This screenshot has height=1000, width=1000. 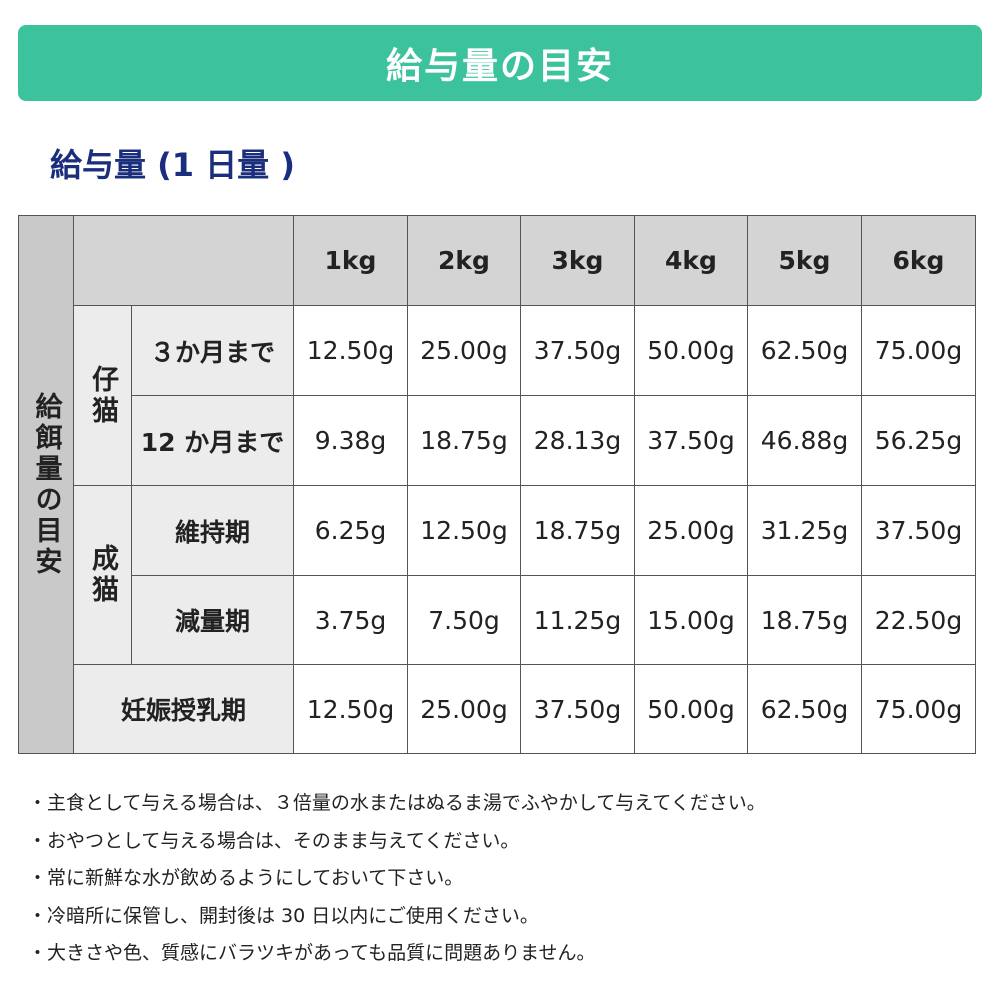 What do you see at coordinates (350, 260) in the screenshot?
I see `column-header: 1kg` at bounding box center [350, 260].